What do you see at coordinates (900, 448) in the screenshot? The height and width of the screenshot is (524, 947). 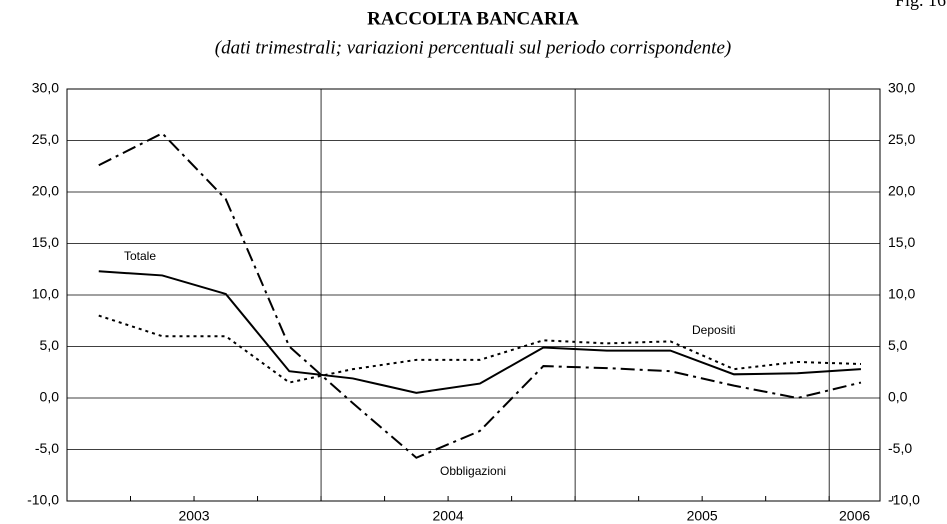 I see `y2-tick-label: -5,0` at bounding box center [900, 448].